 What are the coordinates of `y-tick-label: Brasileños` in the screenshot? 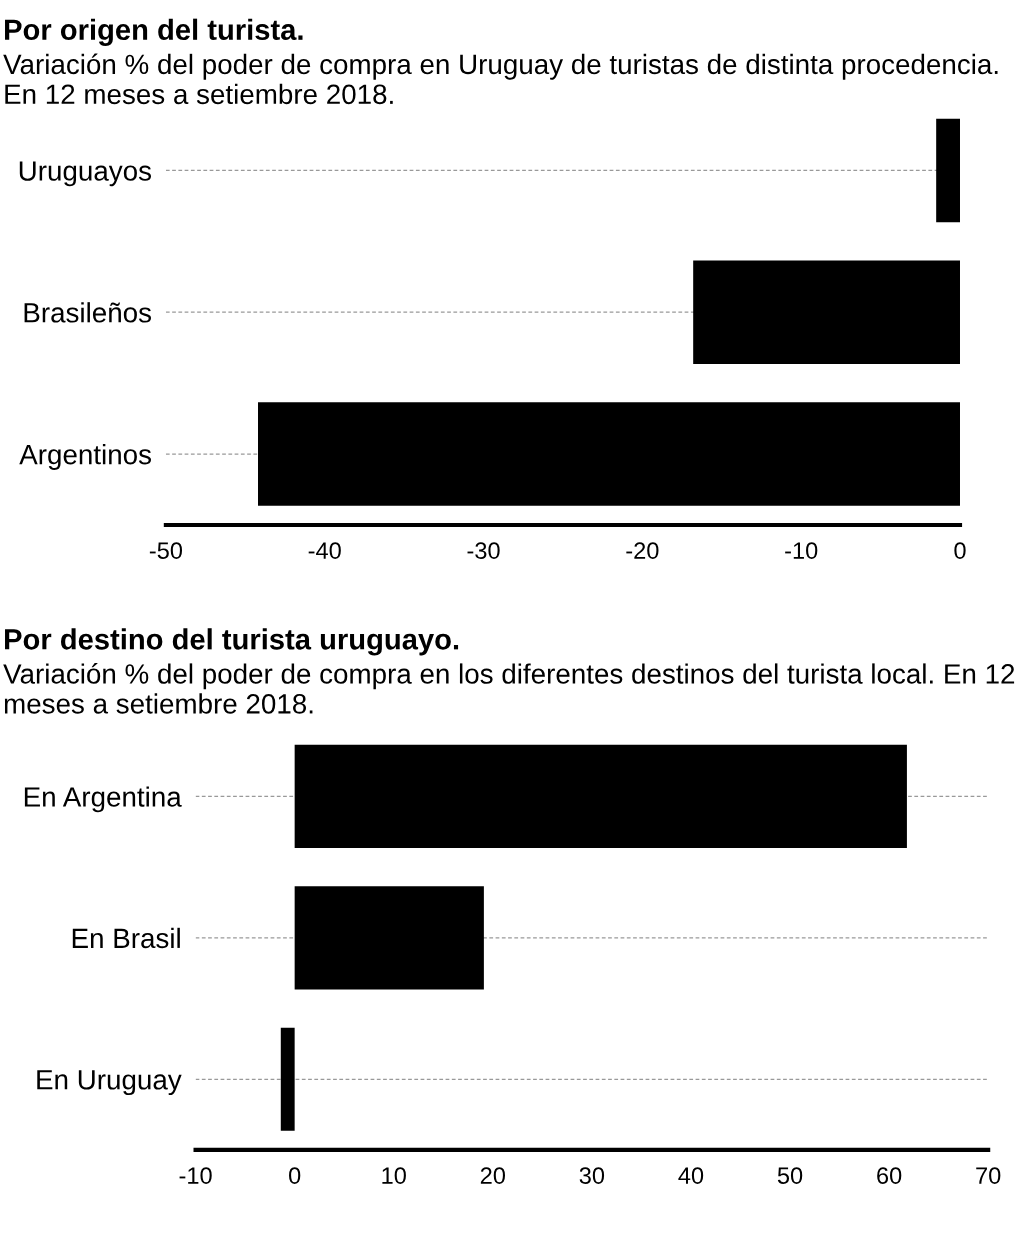 It's located at (87, 312).